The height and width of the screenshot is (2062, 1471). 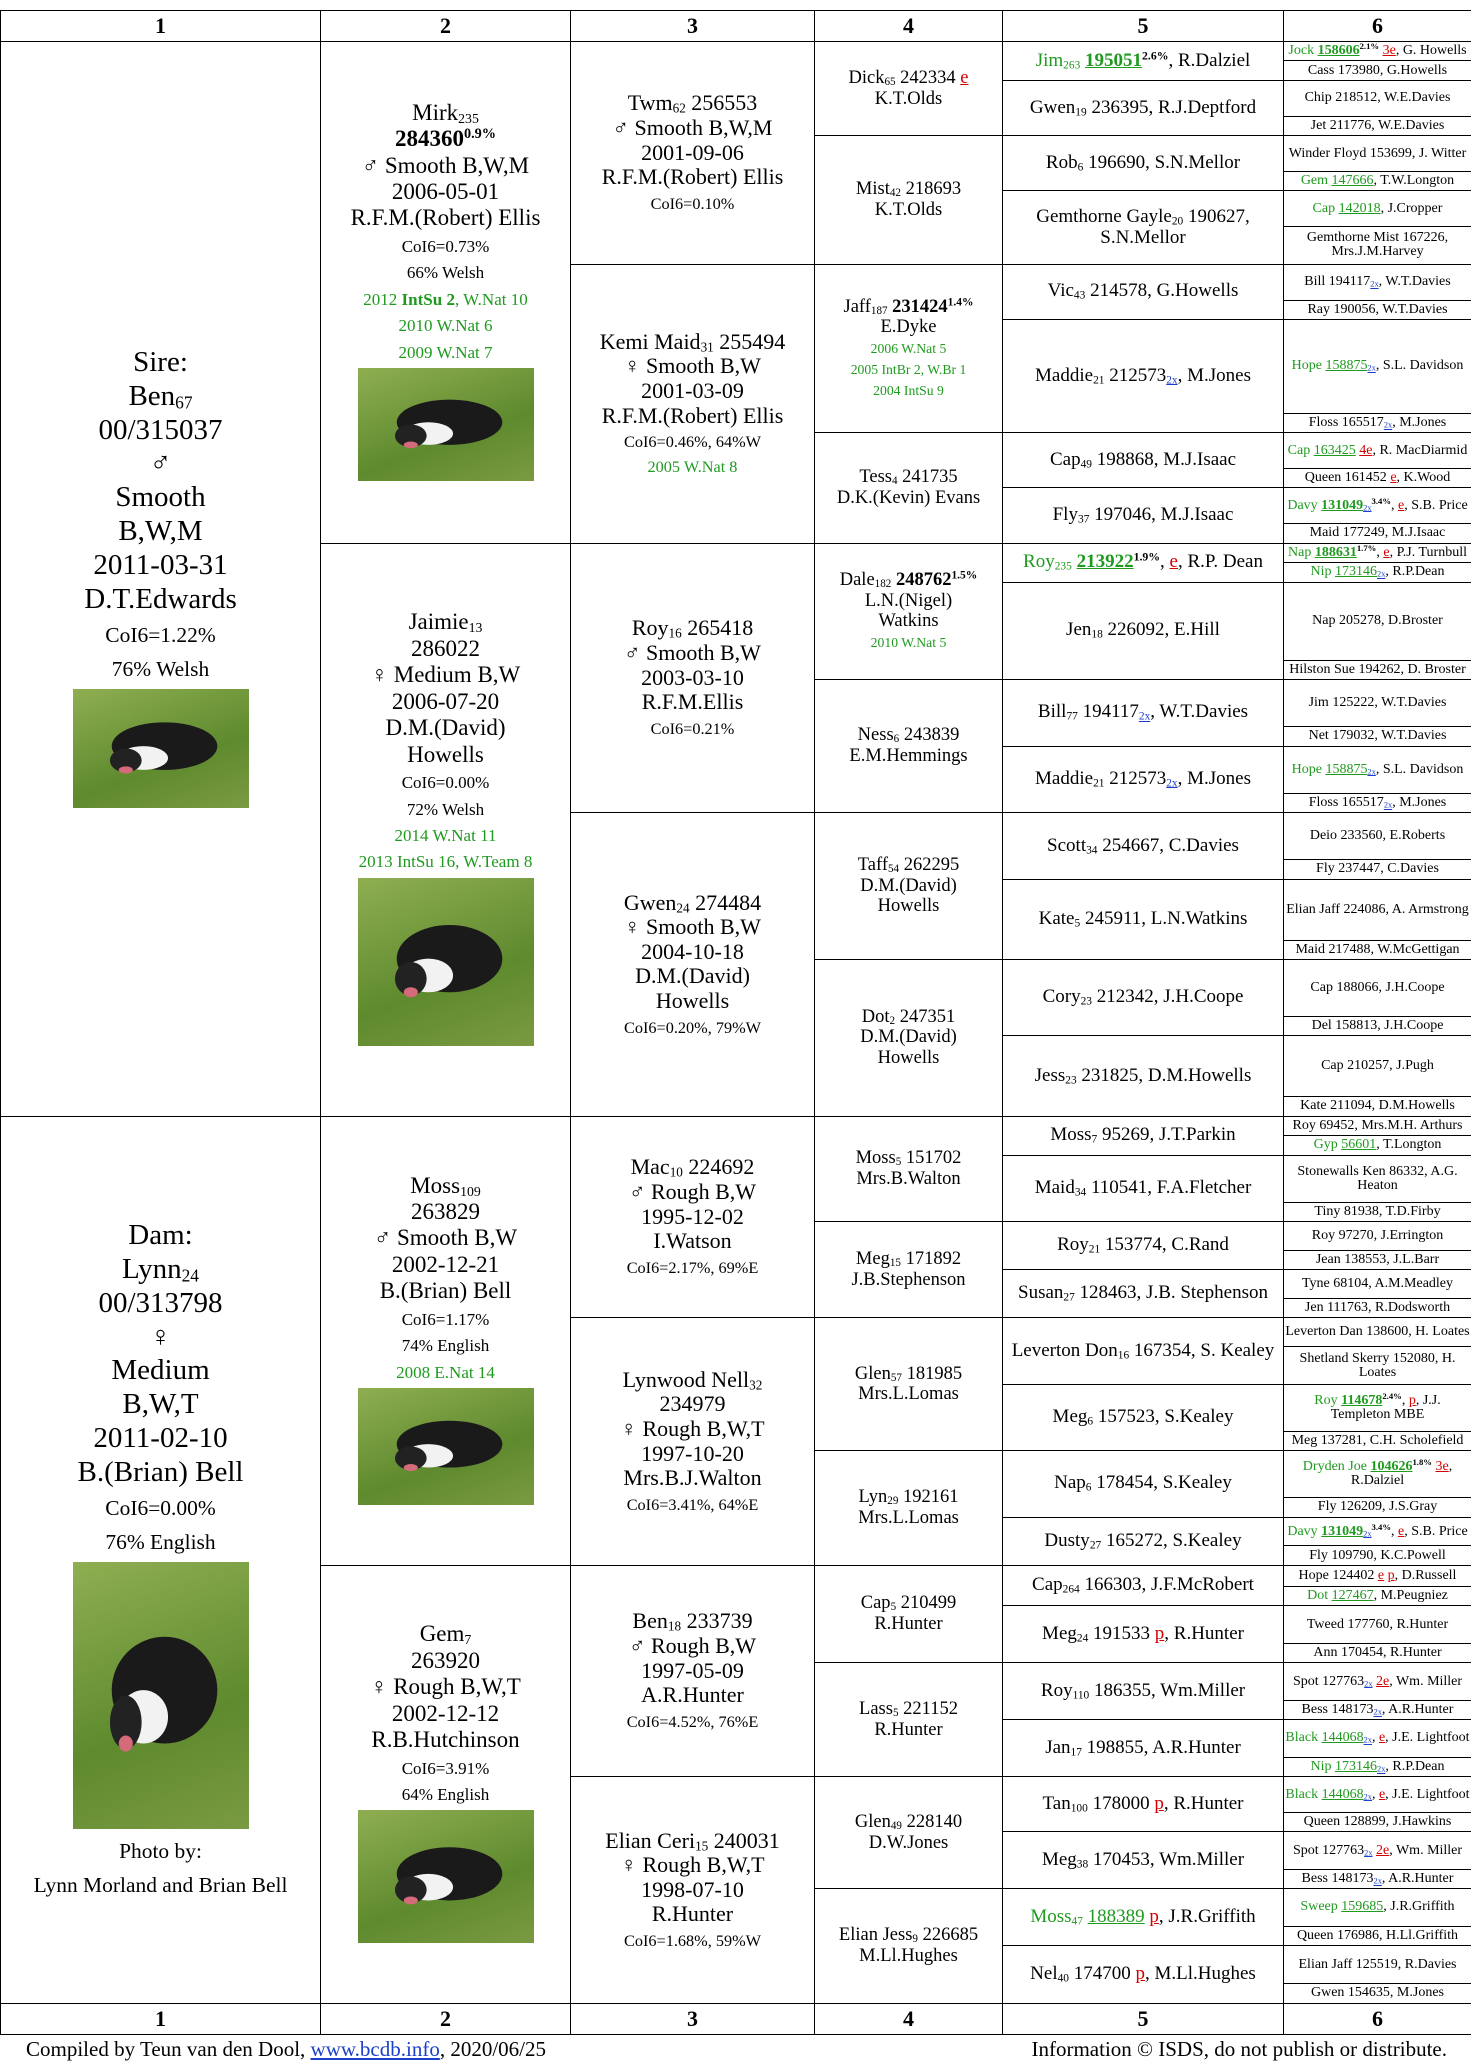 I want to click on text: Shetland Skerry 152080, H. Loates, so click(x=1378, y=1365).